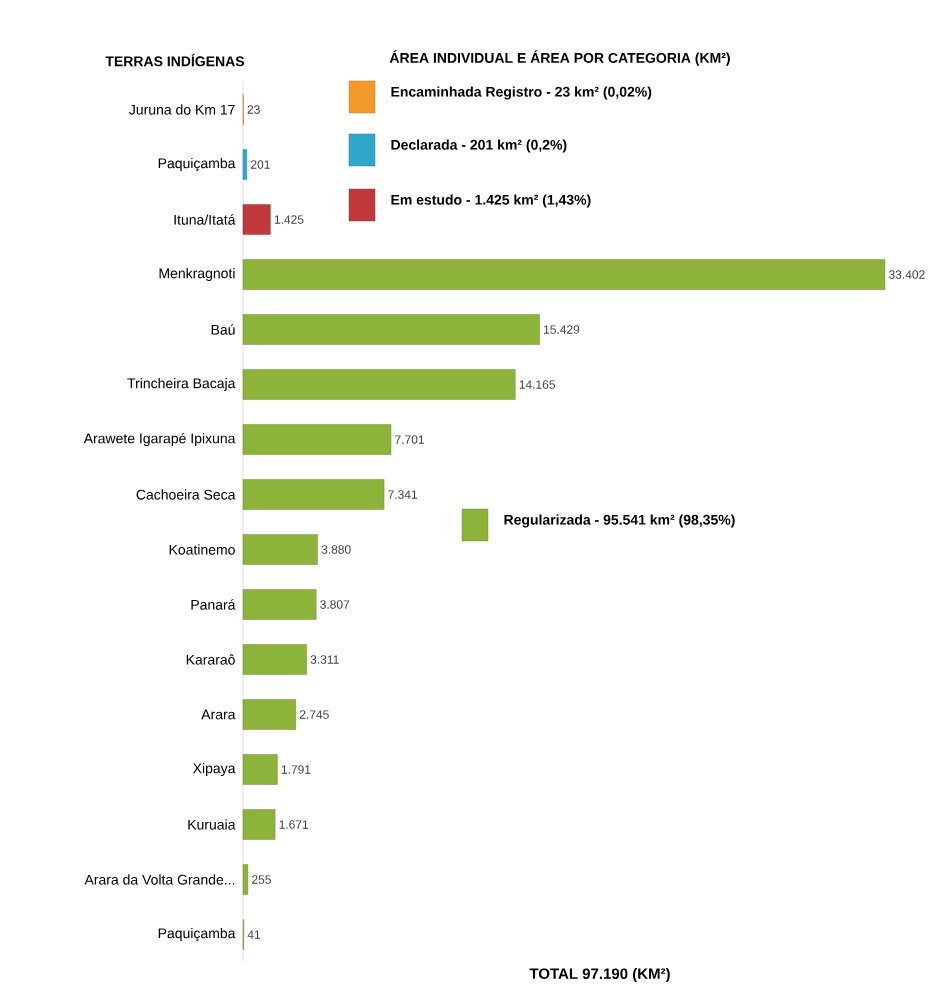 This screenshot has width=939, height=1002. What do you see at coordinates (537, 384) in the screenshot?
I see `data-label: 14.165` at bounding box center [537, 384].